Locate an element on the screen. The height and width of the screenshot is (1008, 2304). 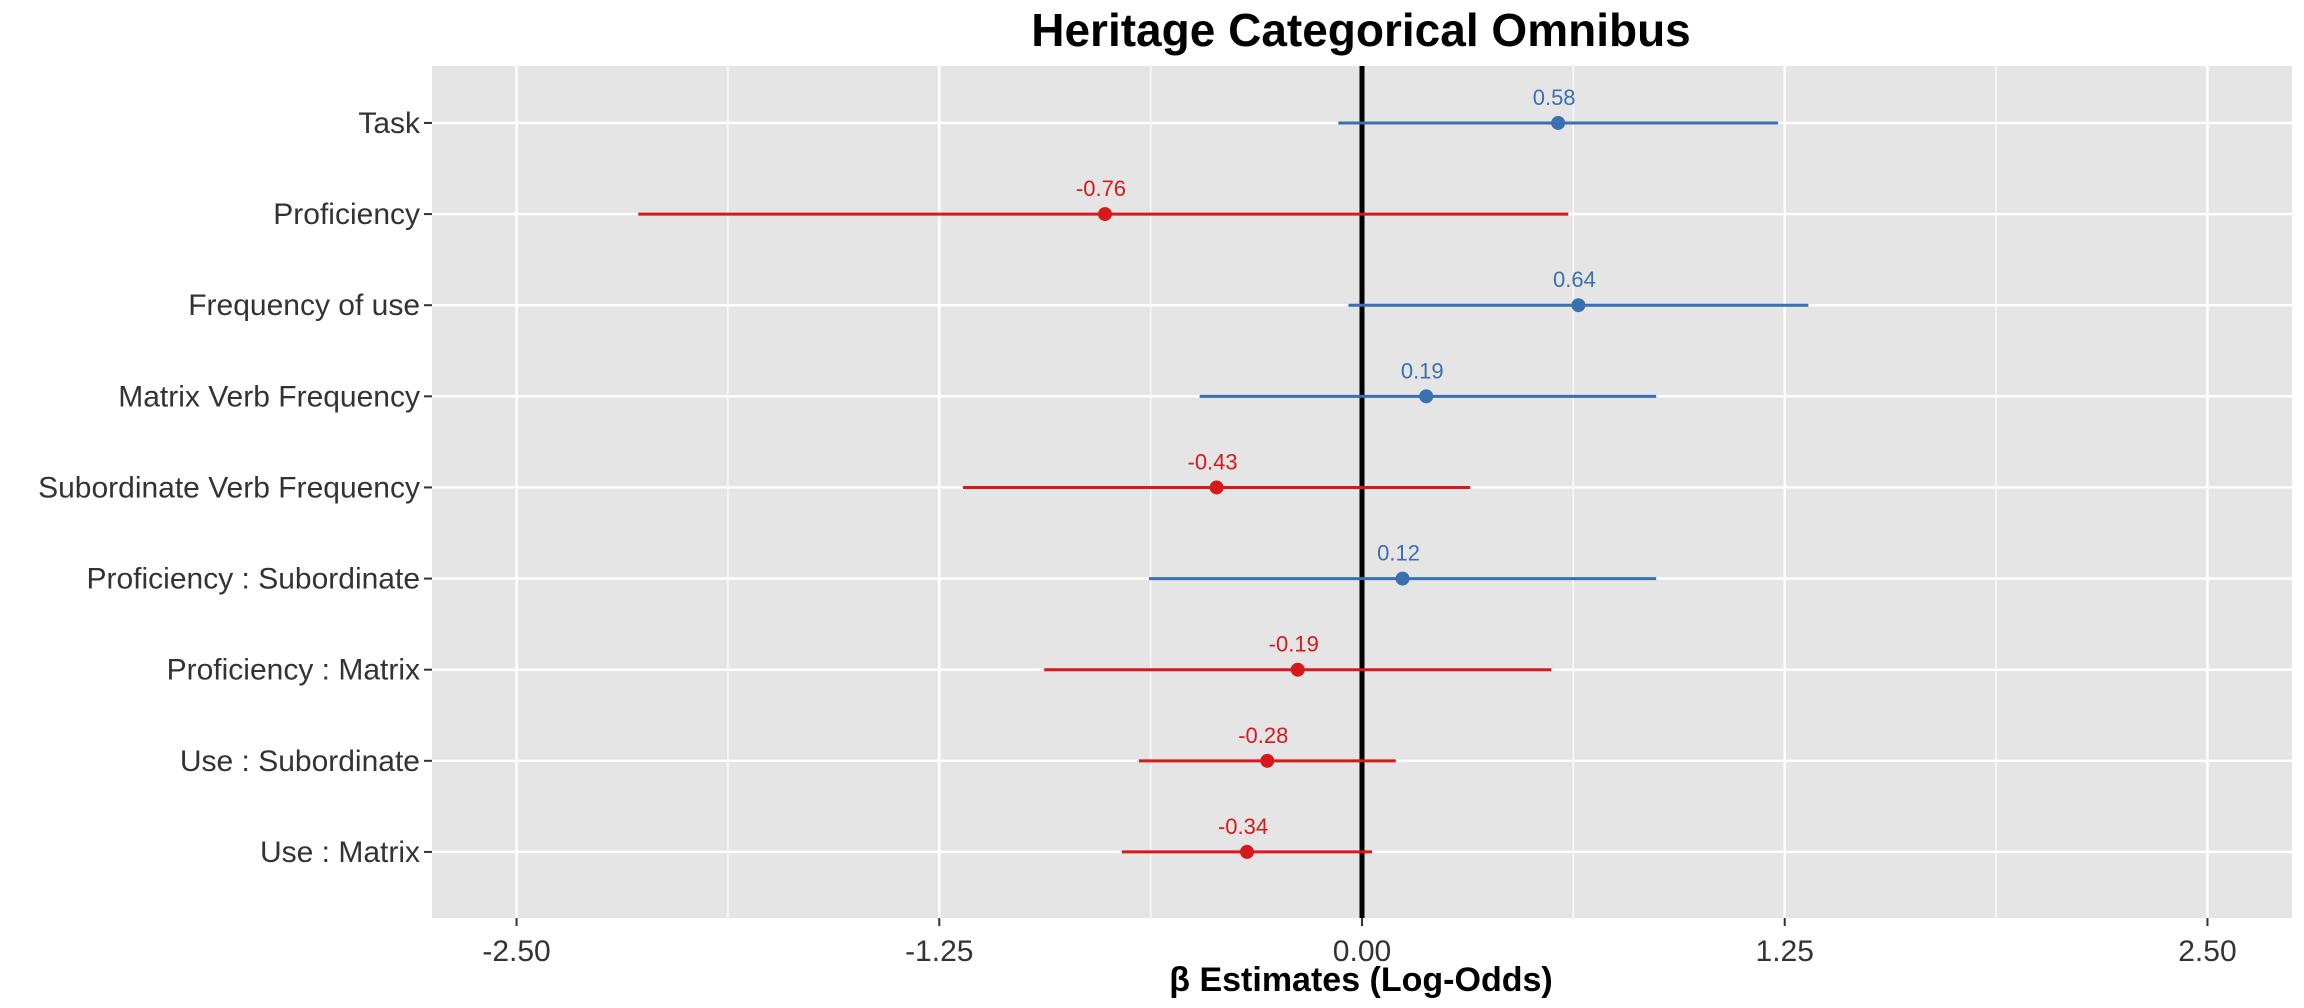
value-label: -0.43 is located at coordinates (1213, 461).